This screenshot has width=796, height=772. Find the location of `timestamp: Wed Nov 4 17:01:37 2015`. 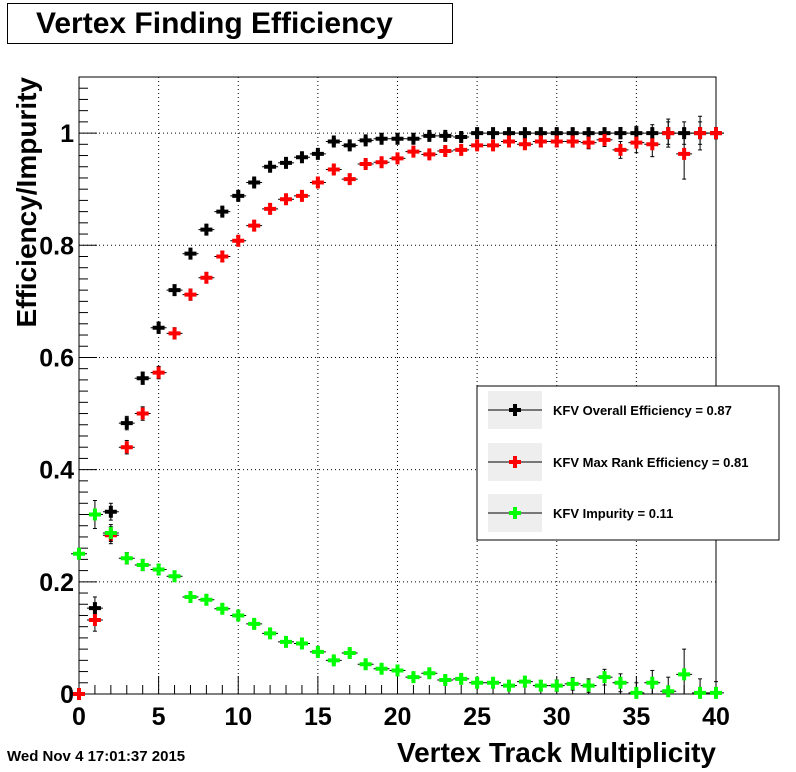

timestamp: Wed Nov 4 17:01:37 2015 is located at coordinates (96, 756).